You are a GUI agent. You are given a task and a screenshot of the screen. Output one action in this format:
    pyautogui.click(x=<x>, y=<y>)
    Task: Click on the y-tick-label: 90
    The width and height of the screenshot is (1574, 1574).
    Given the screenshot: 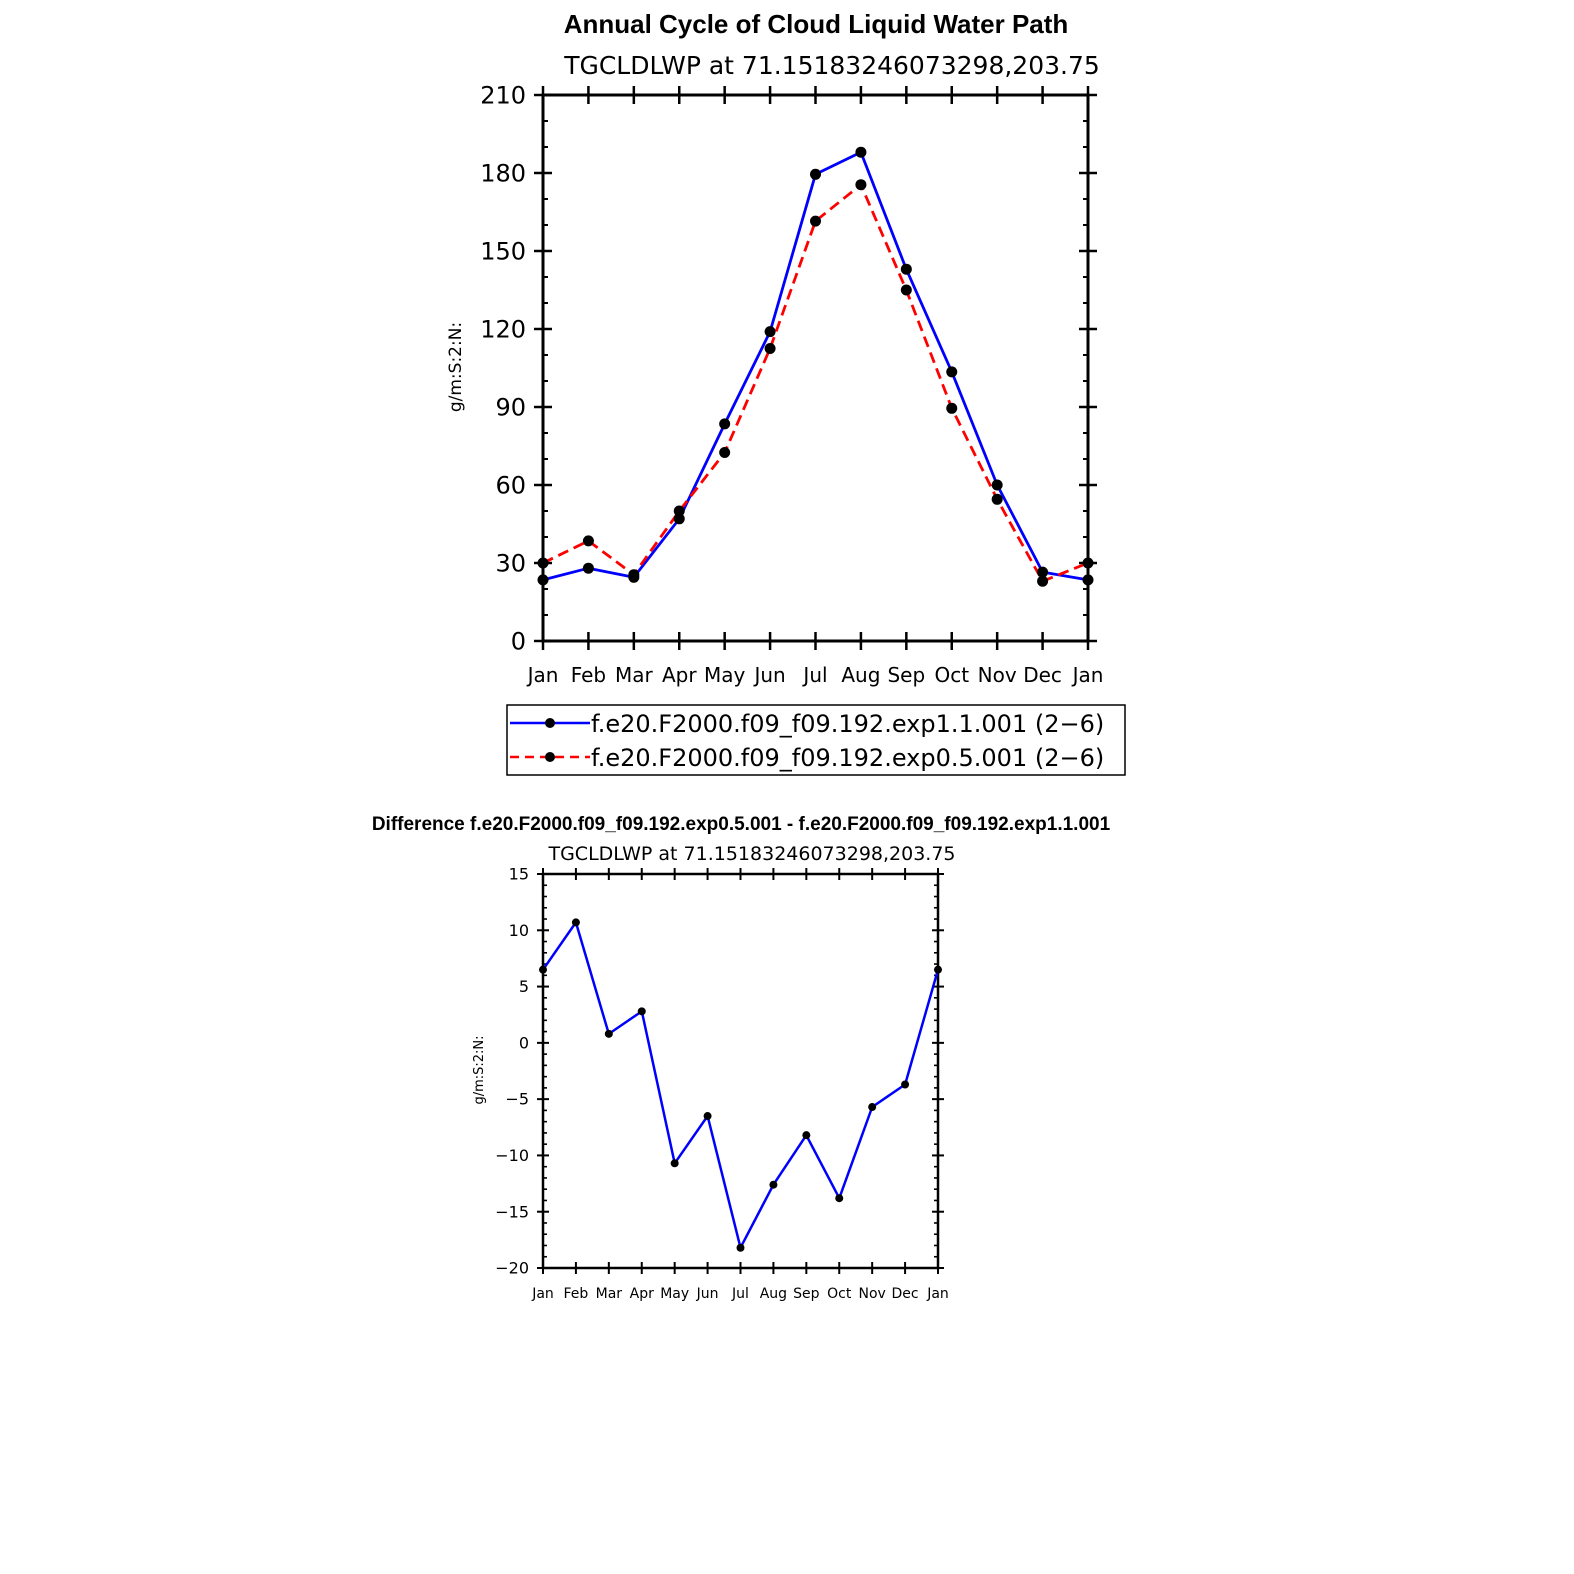 What is the action you would take?
    pyautogui.click(x=510, y=407)
    